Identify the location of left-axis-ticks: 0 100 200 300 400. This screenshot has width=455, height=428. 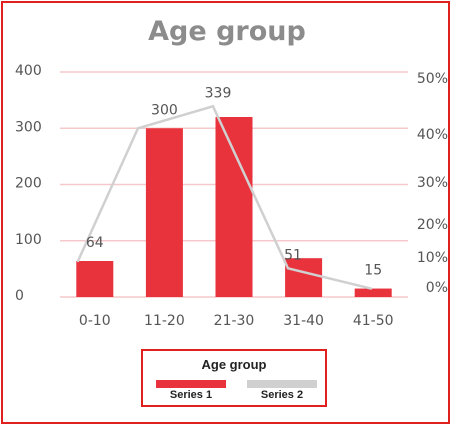
(28, 183).